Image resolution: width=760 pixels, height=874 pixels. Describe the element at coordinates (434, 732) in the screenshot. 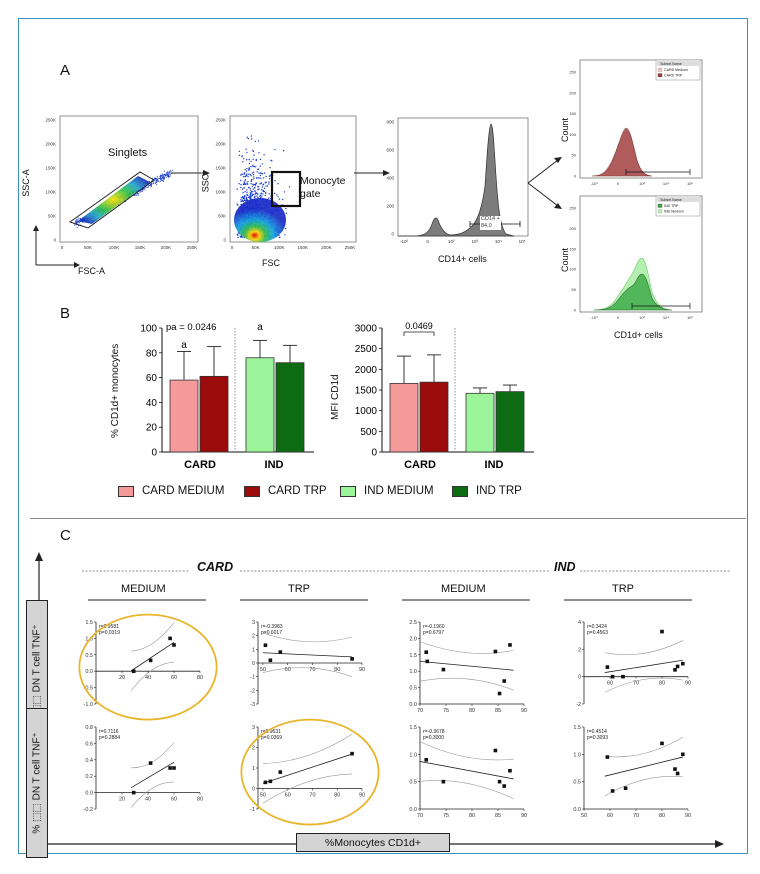

I see `scatter-r-value: r=-0.3678` at that location.